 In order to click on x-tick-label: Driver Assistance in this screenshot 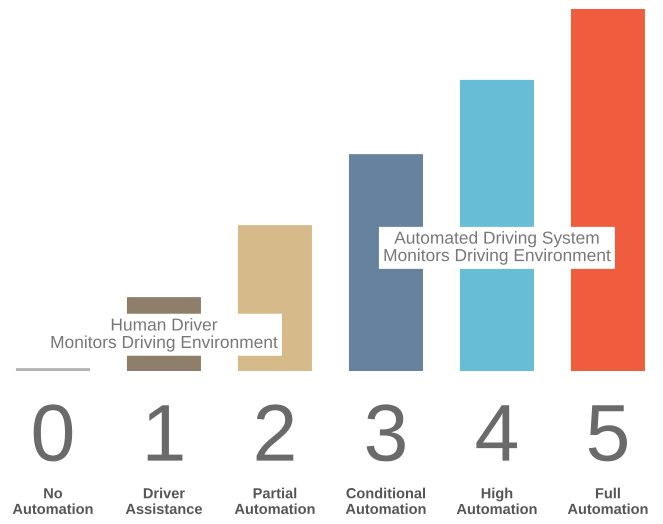, I will do `click(164, 501)`.